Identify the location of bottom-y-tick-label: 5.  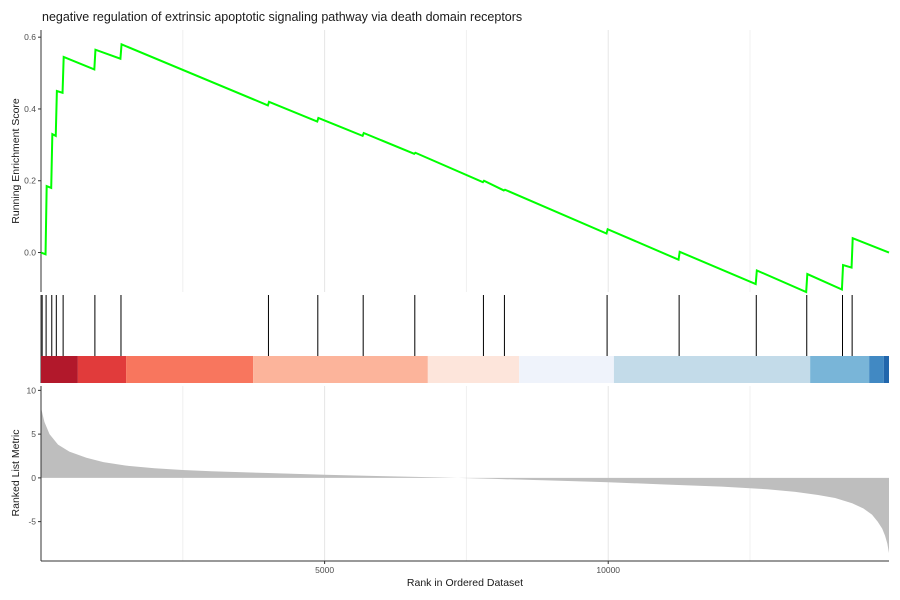
(33, 434).